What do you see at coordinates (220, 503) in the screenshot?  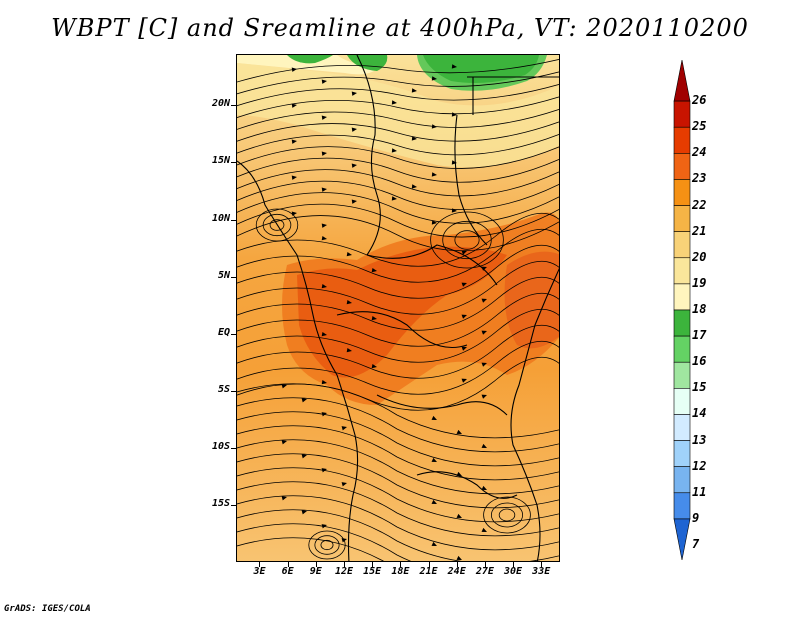 I see `lat-label: 15S` at bounding box center [220, 503].